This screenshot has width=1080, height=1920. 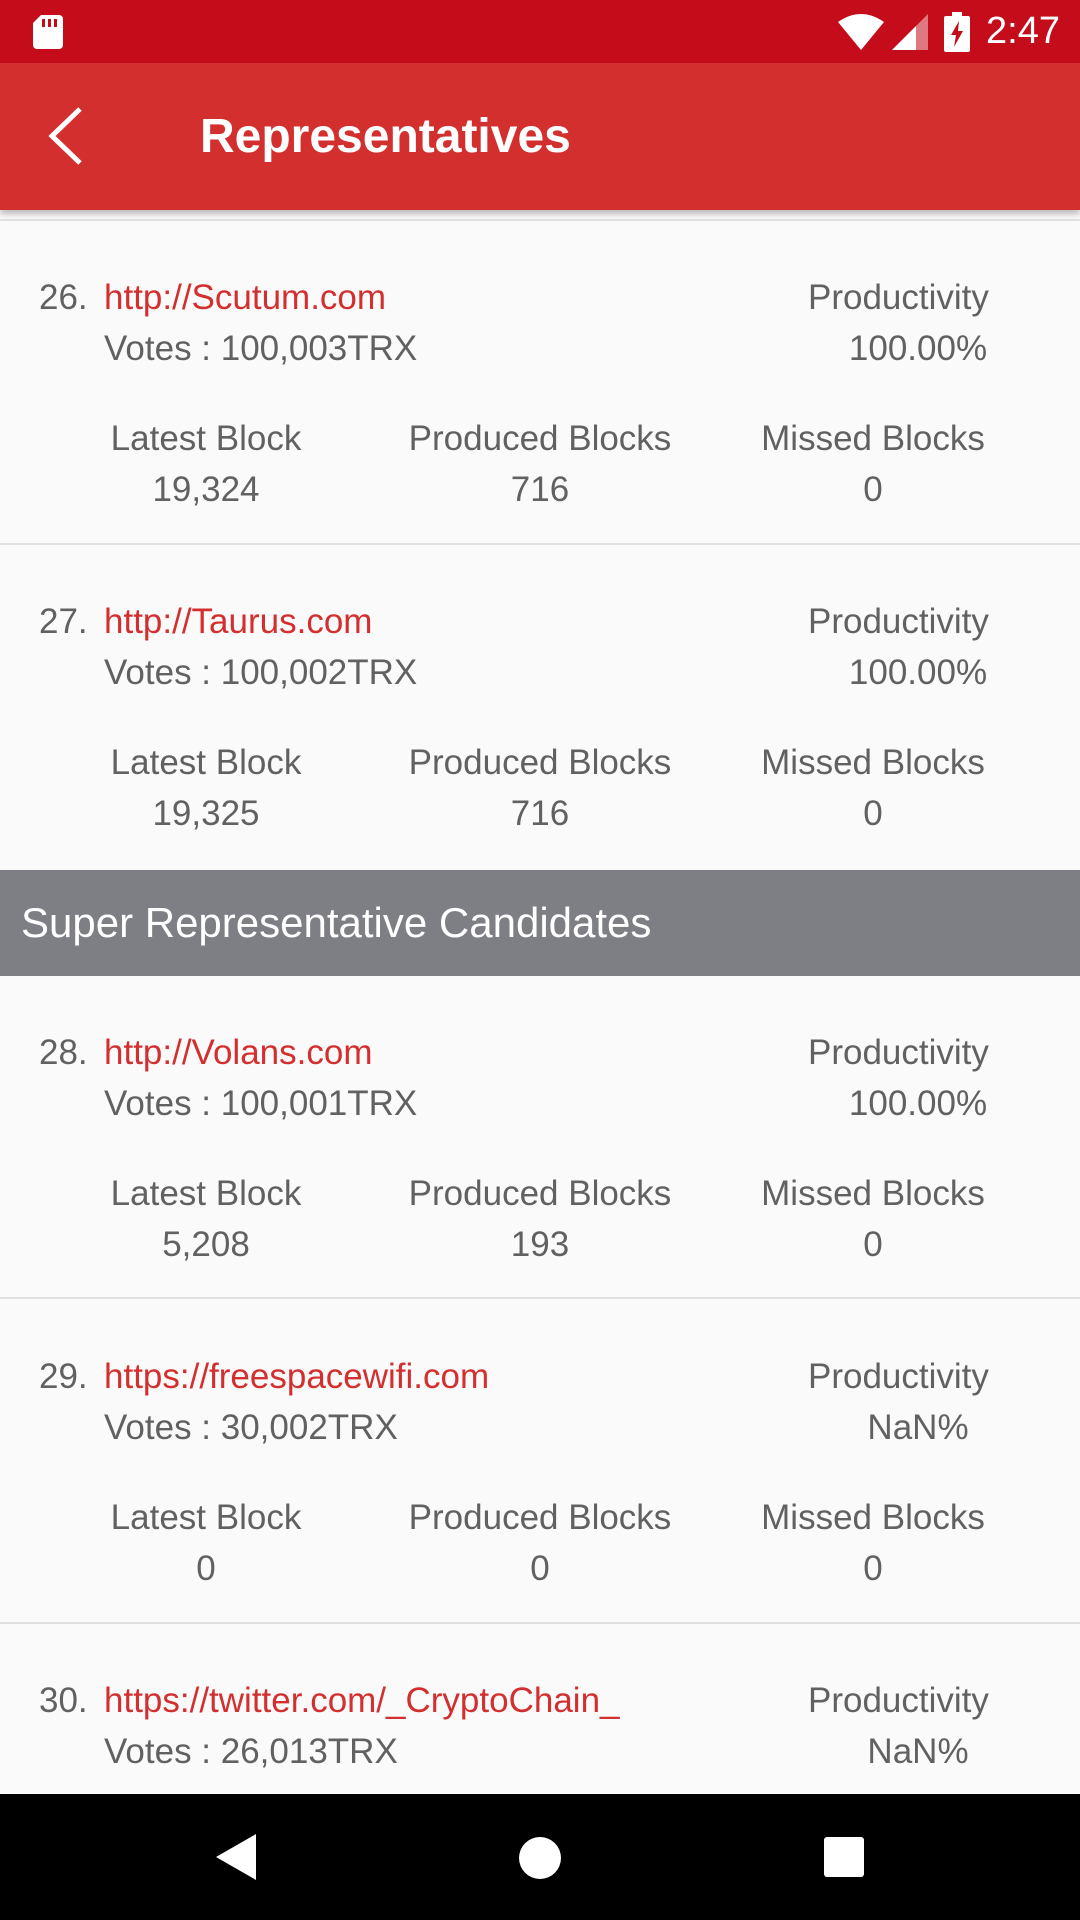 What do you see at coordinates (261, 672) in the screenshot?
I see `votes-count: Votes : 100,002TRX` at bounding box center [261, 672].